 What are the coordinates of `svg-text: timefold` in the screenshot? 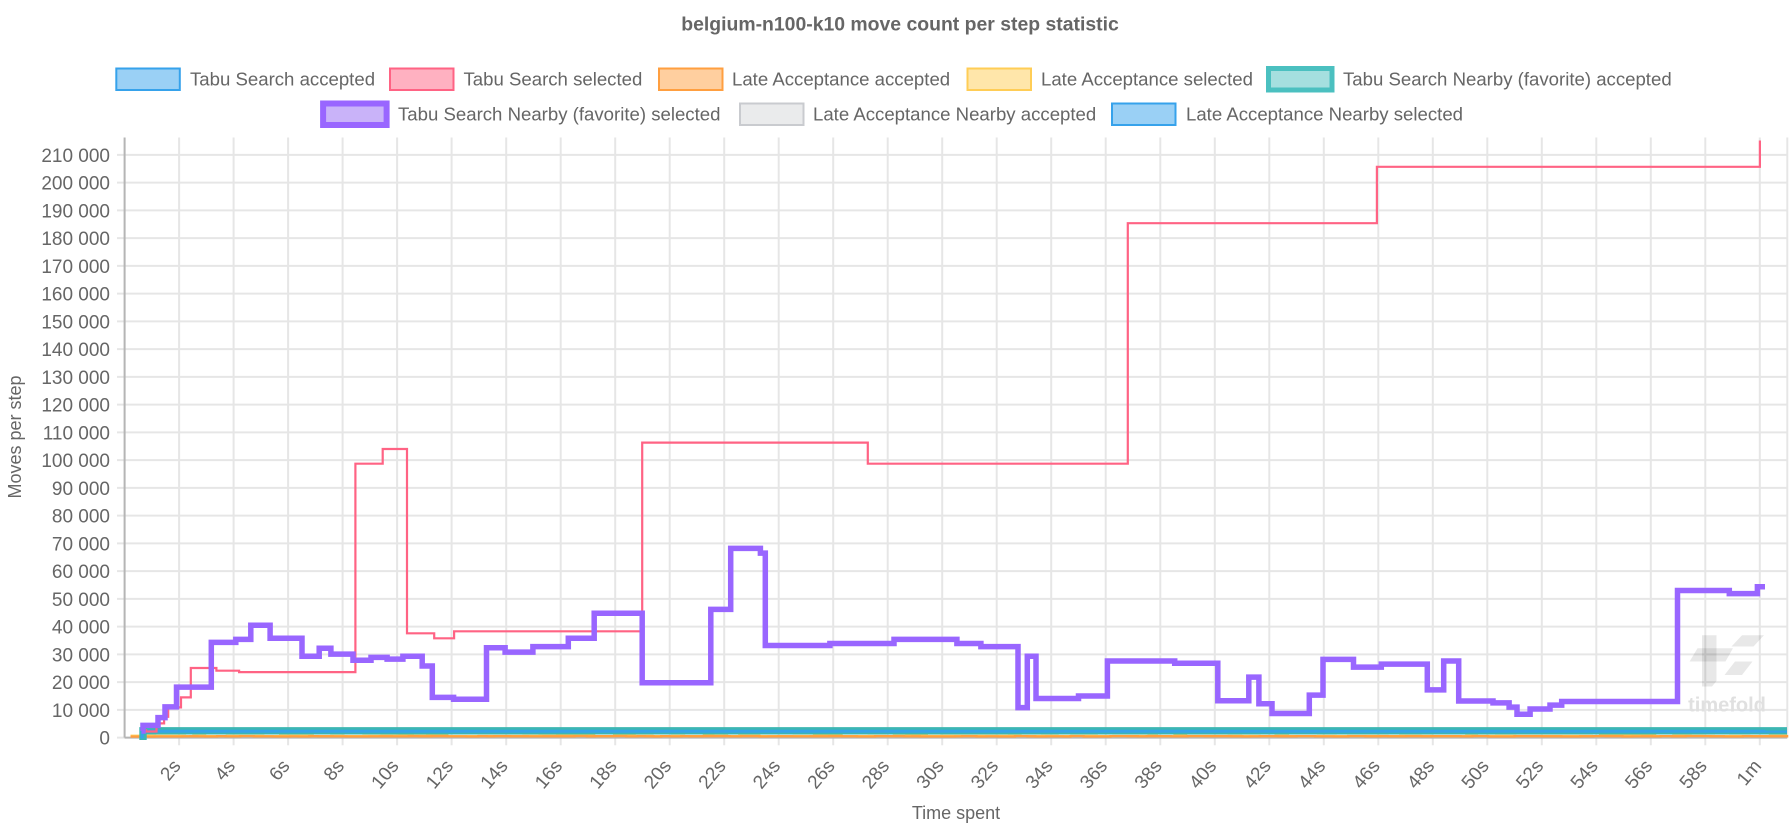 It's located at (1727, 706).